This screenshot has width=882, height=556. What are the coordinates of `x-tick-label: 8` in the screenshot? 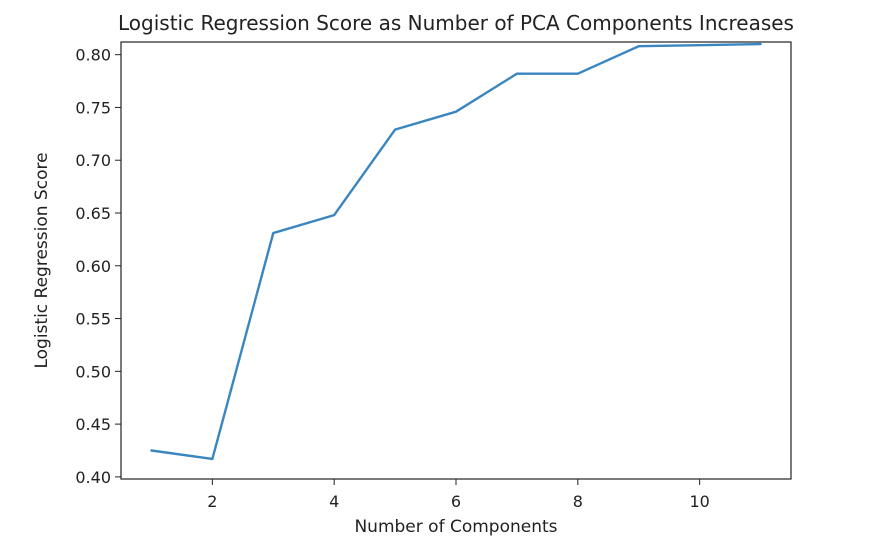 It's located at (578, 501).